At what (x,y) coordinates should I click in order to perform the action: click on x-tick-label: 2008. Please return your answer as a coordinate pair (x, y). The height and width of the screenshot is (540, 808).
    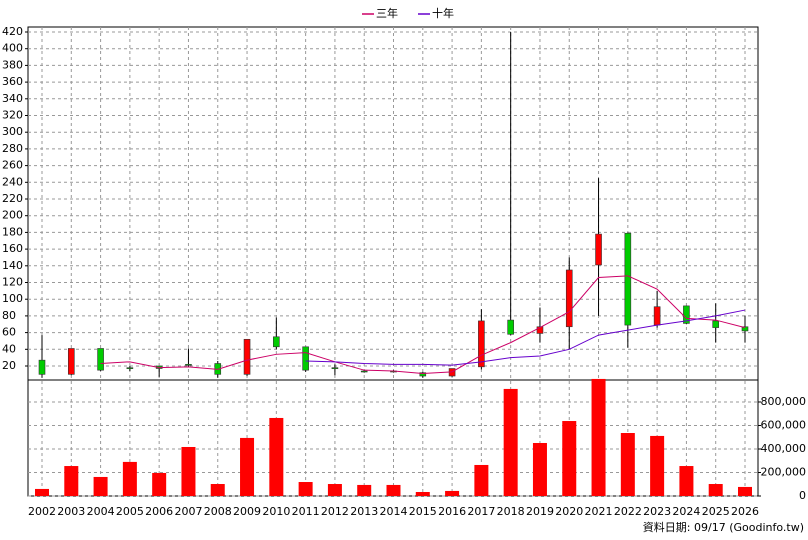
    Looking at the image, I should click on (218, 511).